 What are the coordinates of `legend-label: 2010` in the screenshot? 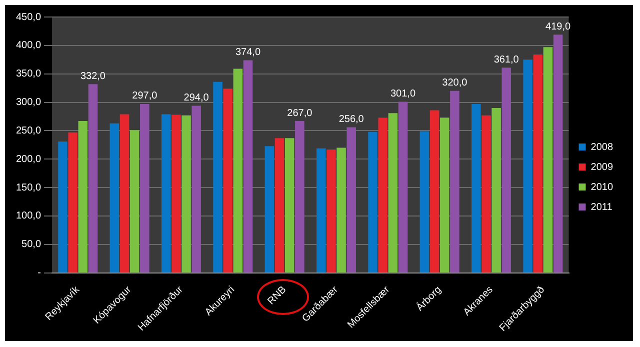 It's located at (602, 187).